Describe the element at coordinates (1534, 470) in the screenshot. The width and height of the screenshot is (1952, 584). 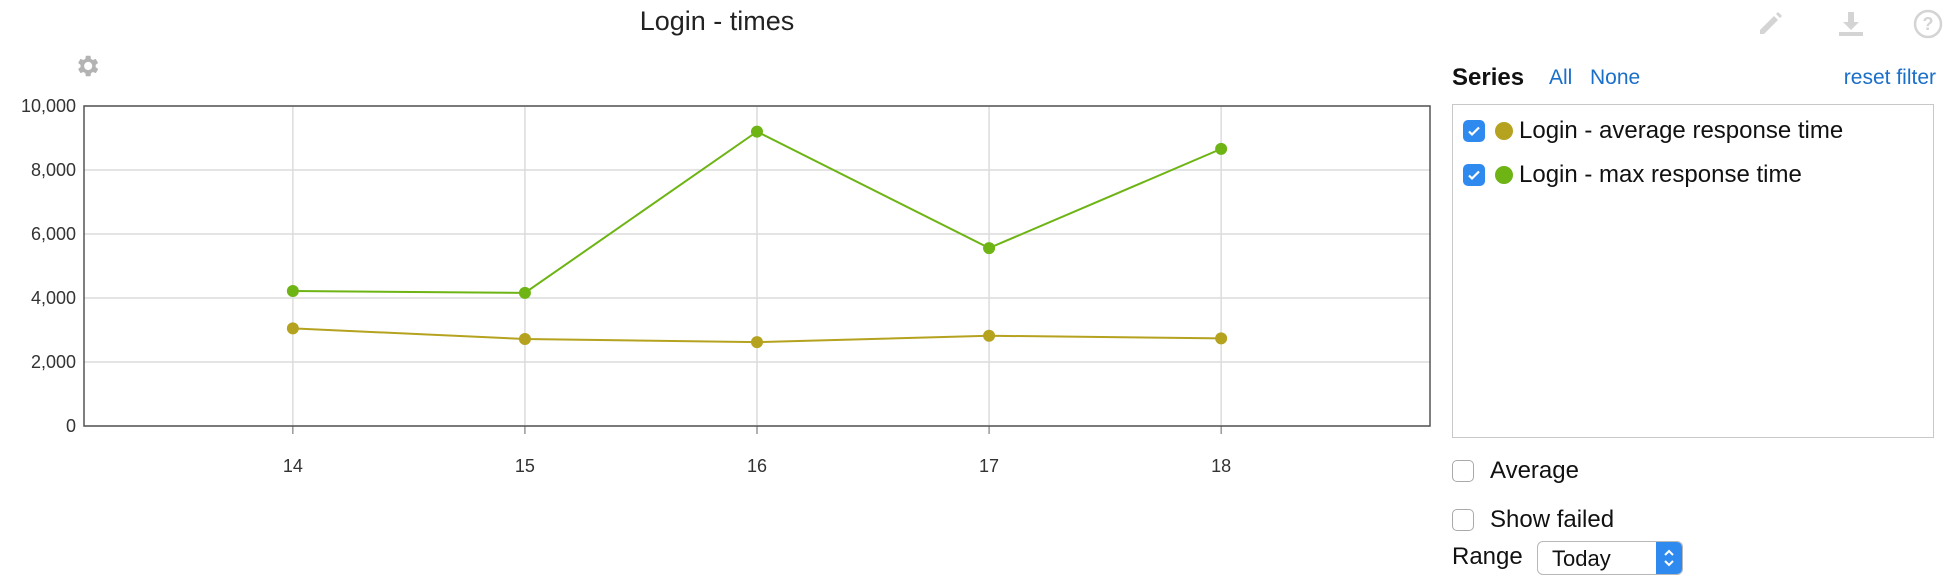
I see `average-label: Average` at that location.